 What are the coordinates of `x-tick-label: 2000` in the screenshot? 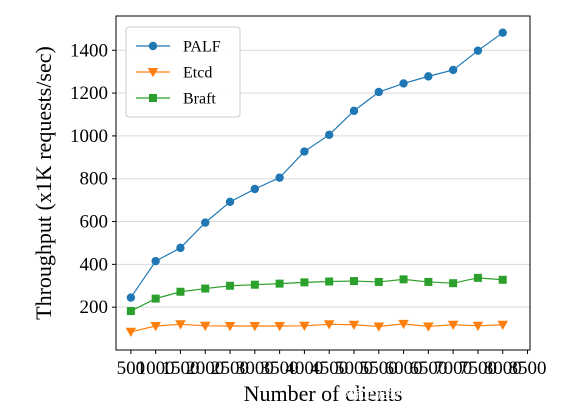 It's located at (205, 368).